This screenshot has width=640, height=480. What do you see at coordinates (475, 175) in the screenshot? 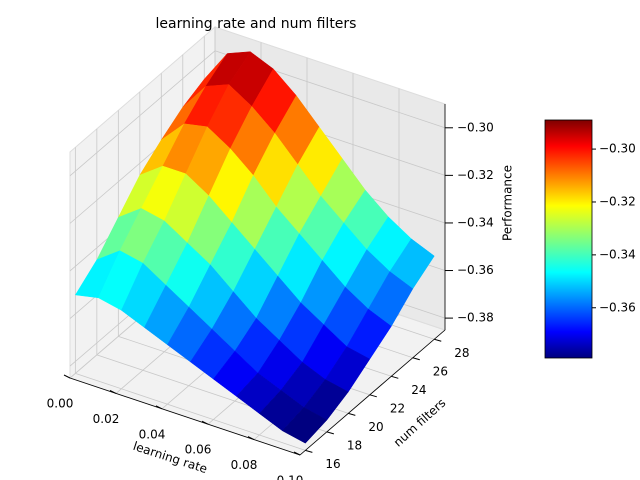
I see `z-tick-label: −0.32` at bounding box center [475, 175].